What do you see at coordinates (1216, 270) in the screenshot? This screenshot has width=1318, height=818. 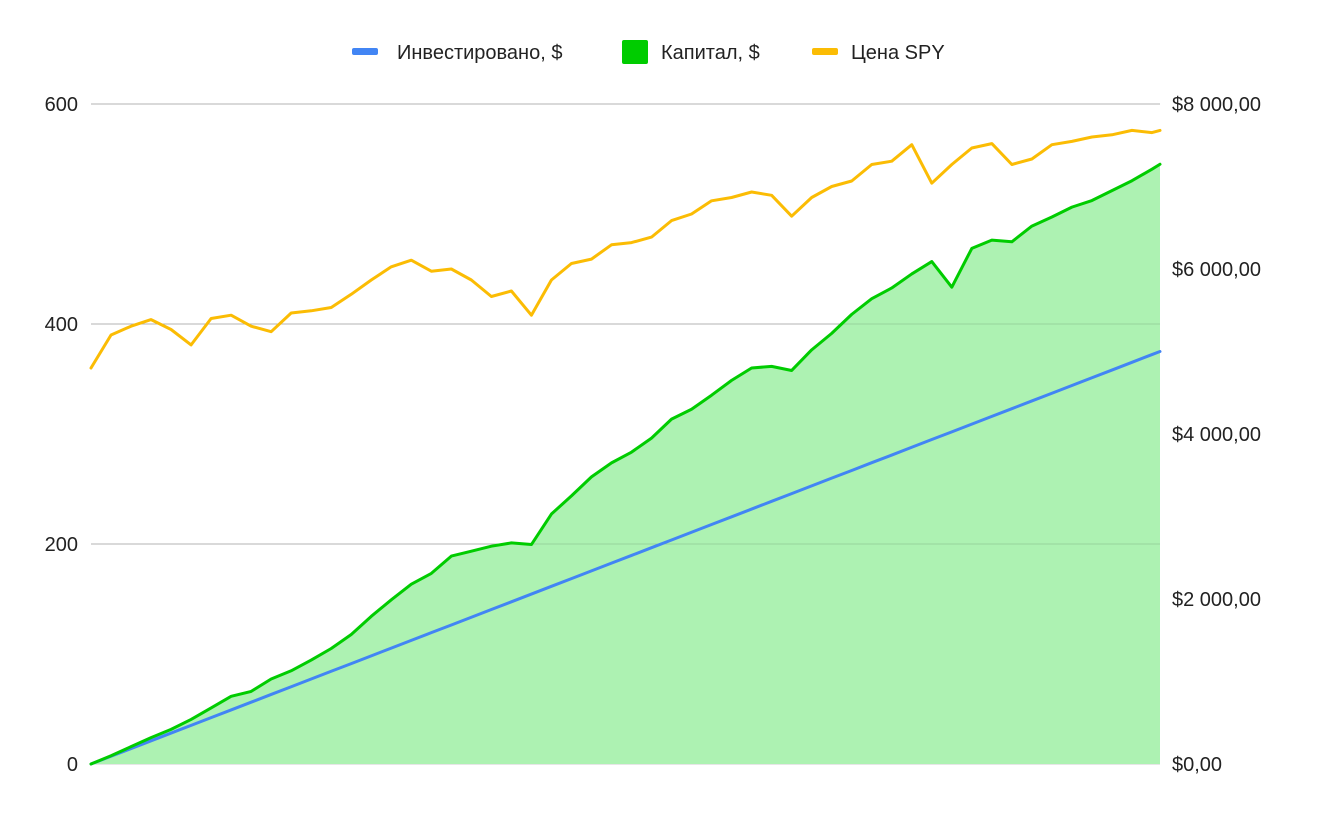 I see `right-tick-label: $6 000,00` at bounding box center [1216, 270].